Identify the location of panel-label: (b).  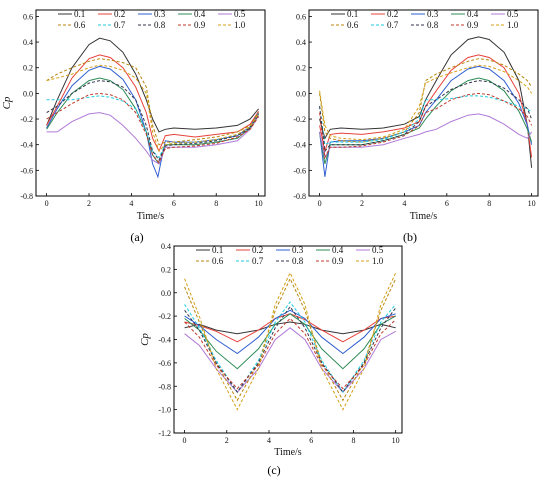
(410, 237).